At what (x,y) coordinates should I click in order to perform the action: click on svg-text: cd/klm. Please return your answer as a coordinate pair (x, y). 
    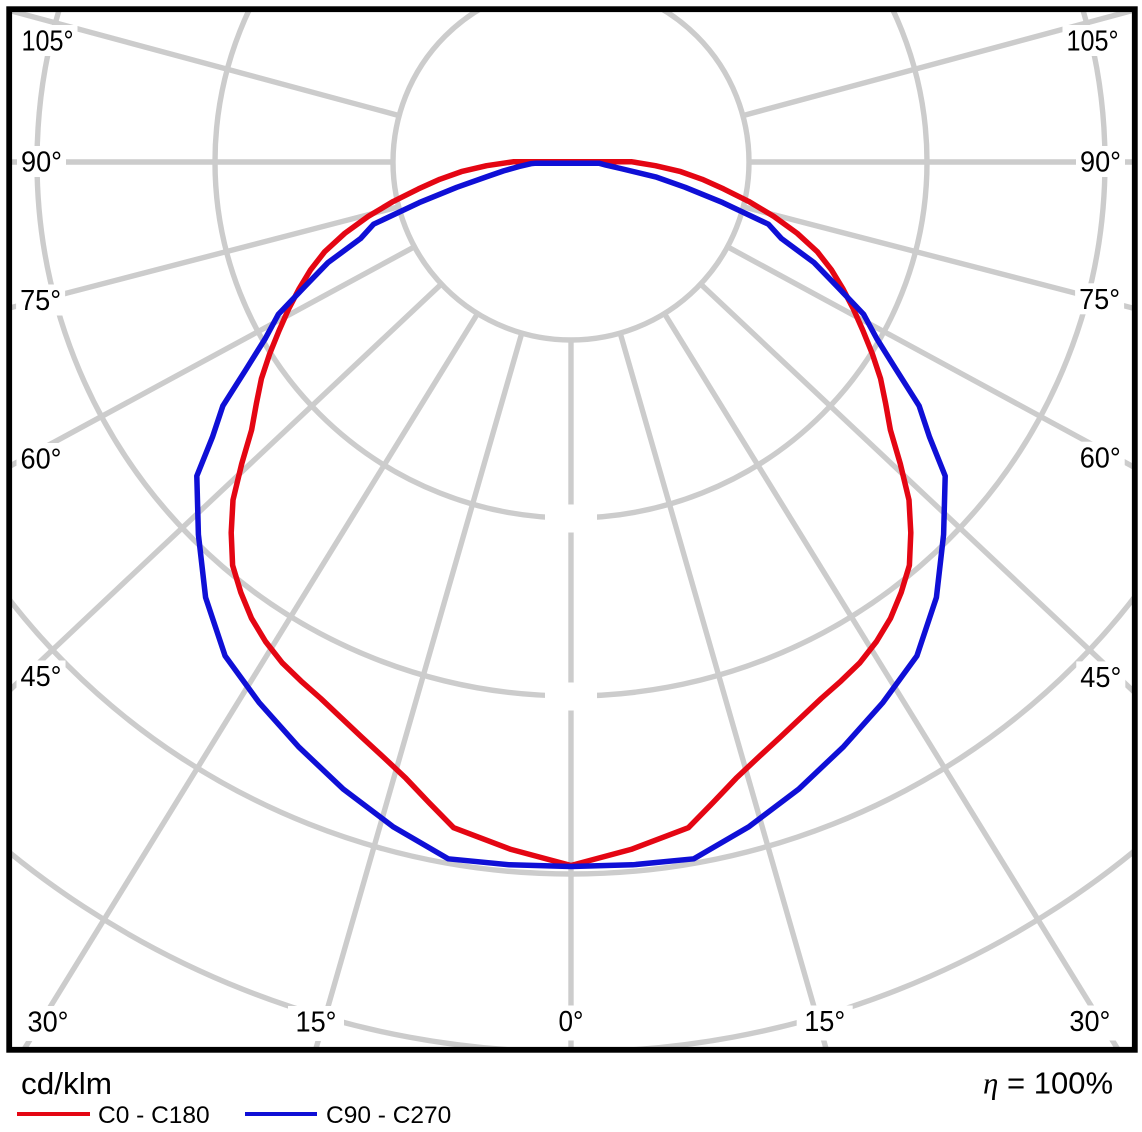
    Looking at the image, I should click on (66, 1083).